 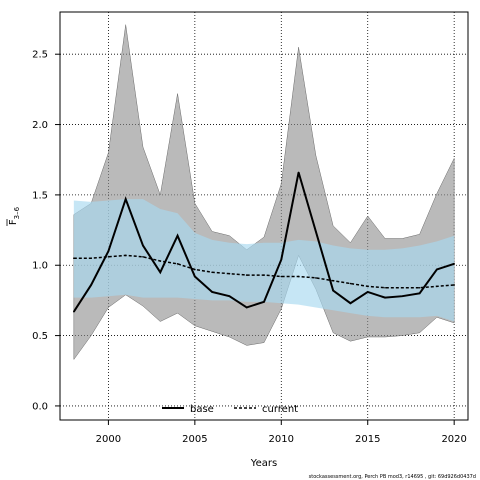 What do you see at coordinates (419, 293) in the screenshot?
I see `point-base-2018` at bounding box center [419, 293].